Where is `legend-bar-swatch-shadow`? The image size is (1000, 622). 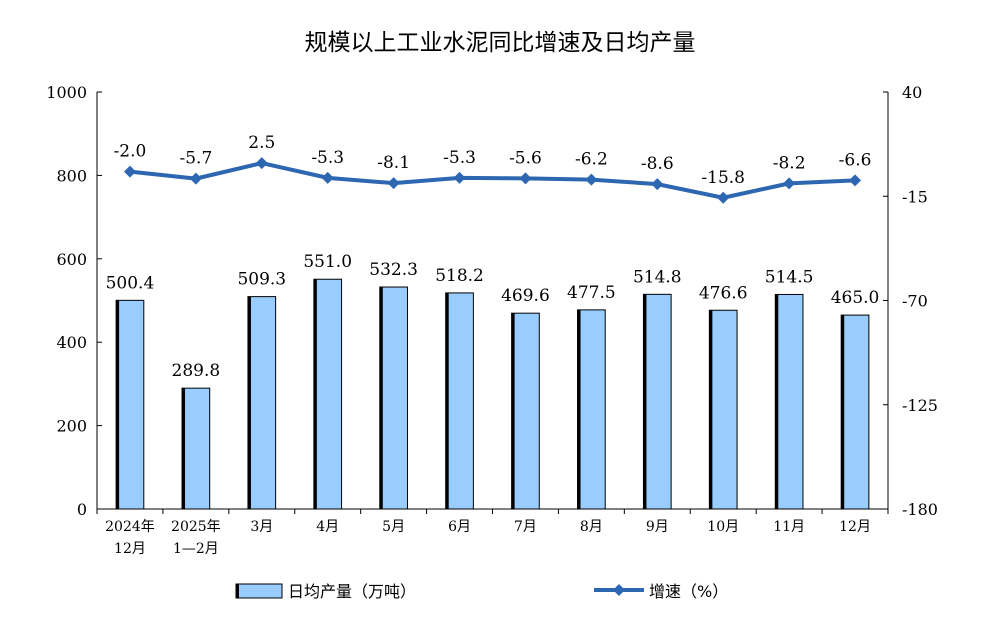 legend-bar-swatch-shadow is located at coordinates (237, 591).